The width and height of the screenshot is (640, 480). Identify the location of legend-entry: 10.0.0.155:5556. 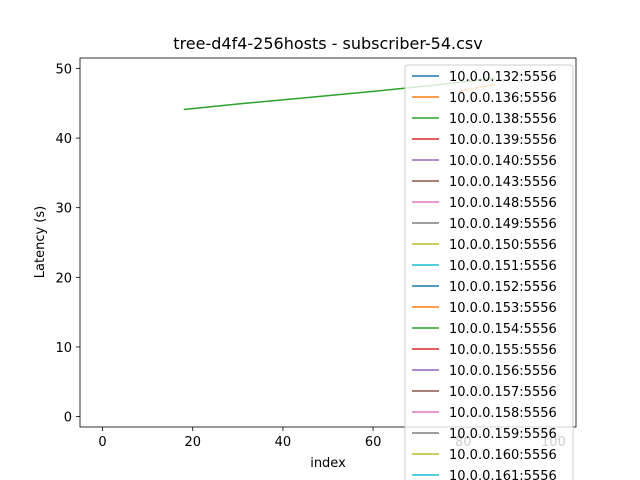
(503, 350).